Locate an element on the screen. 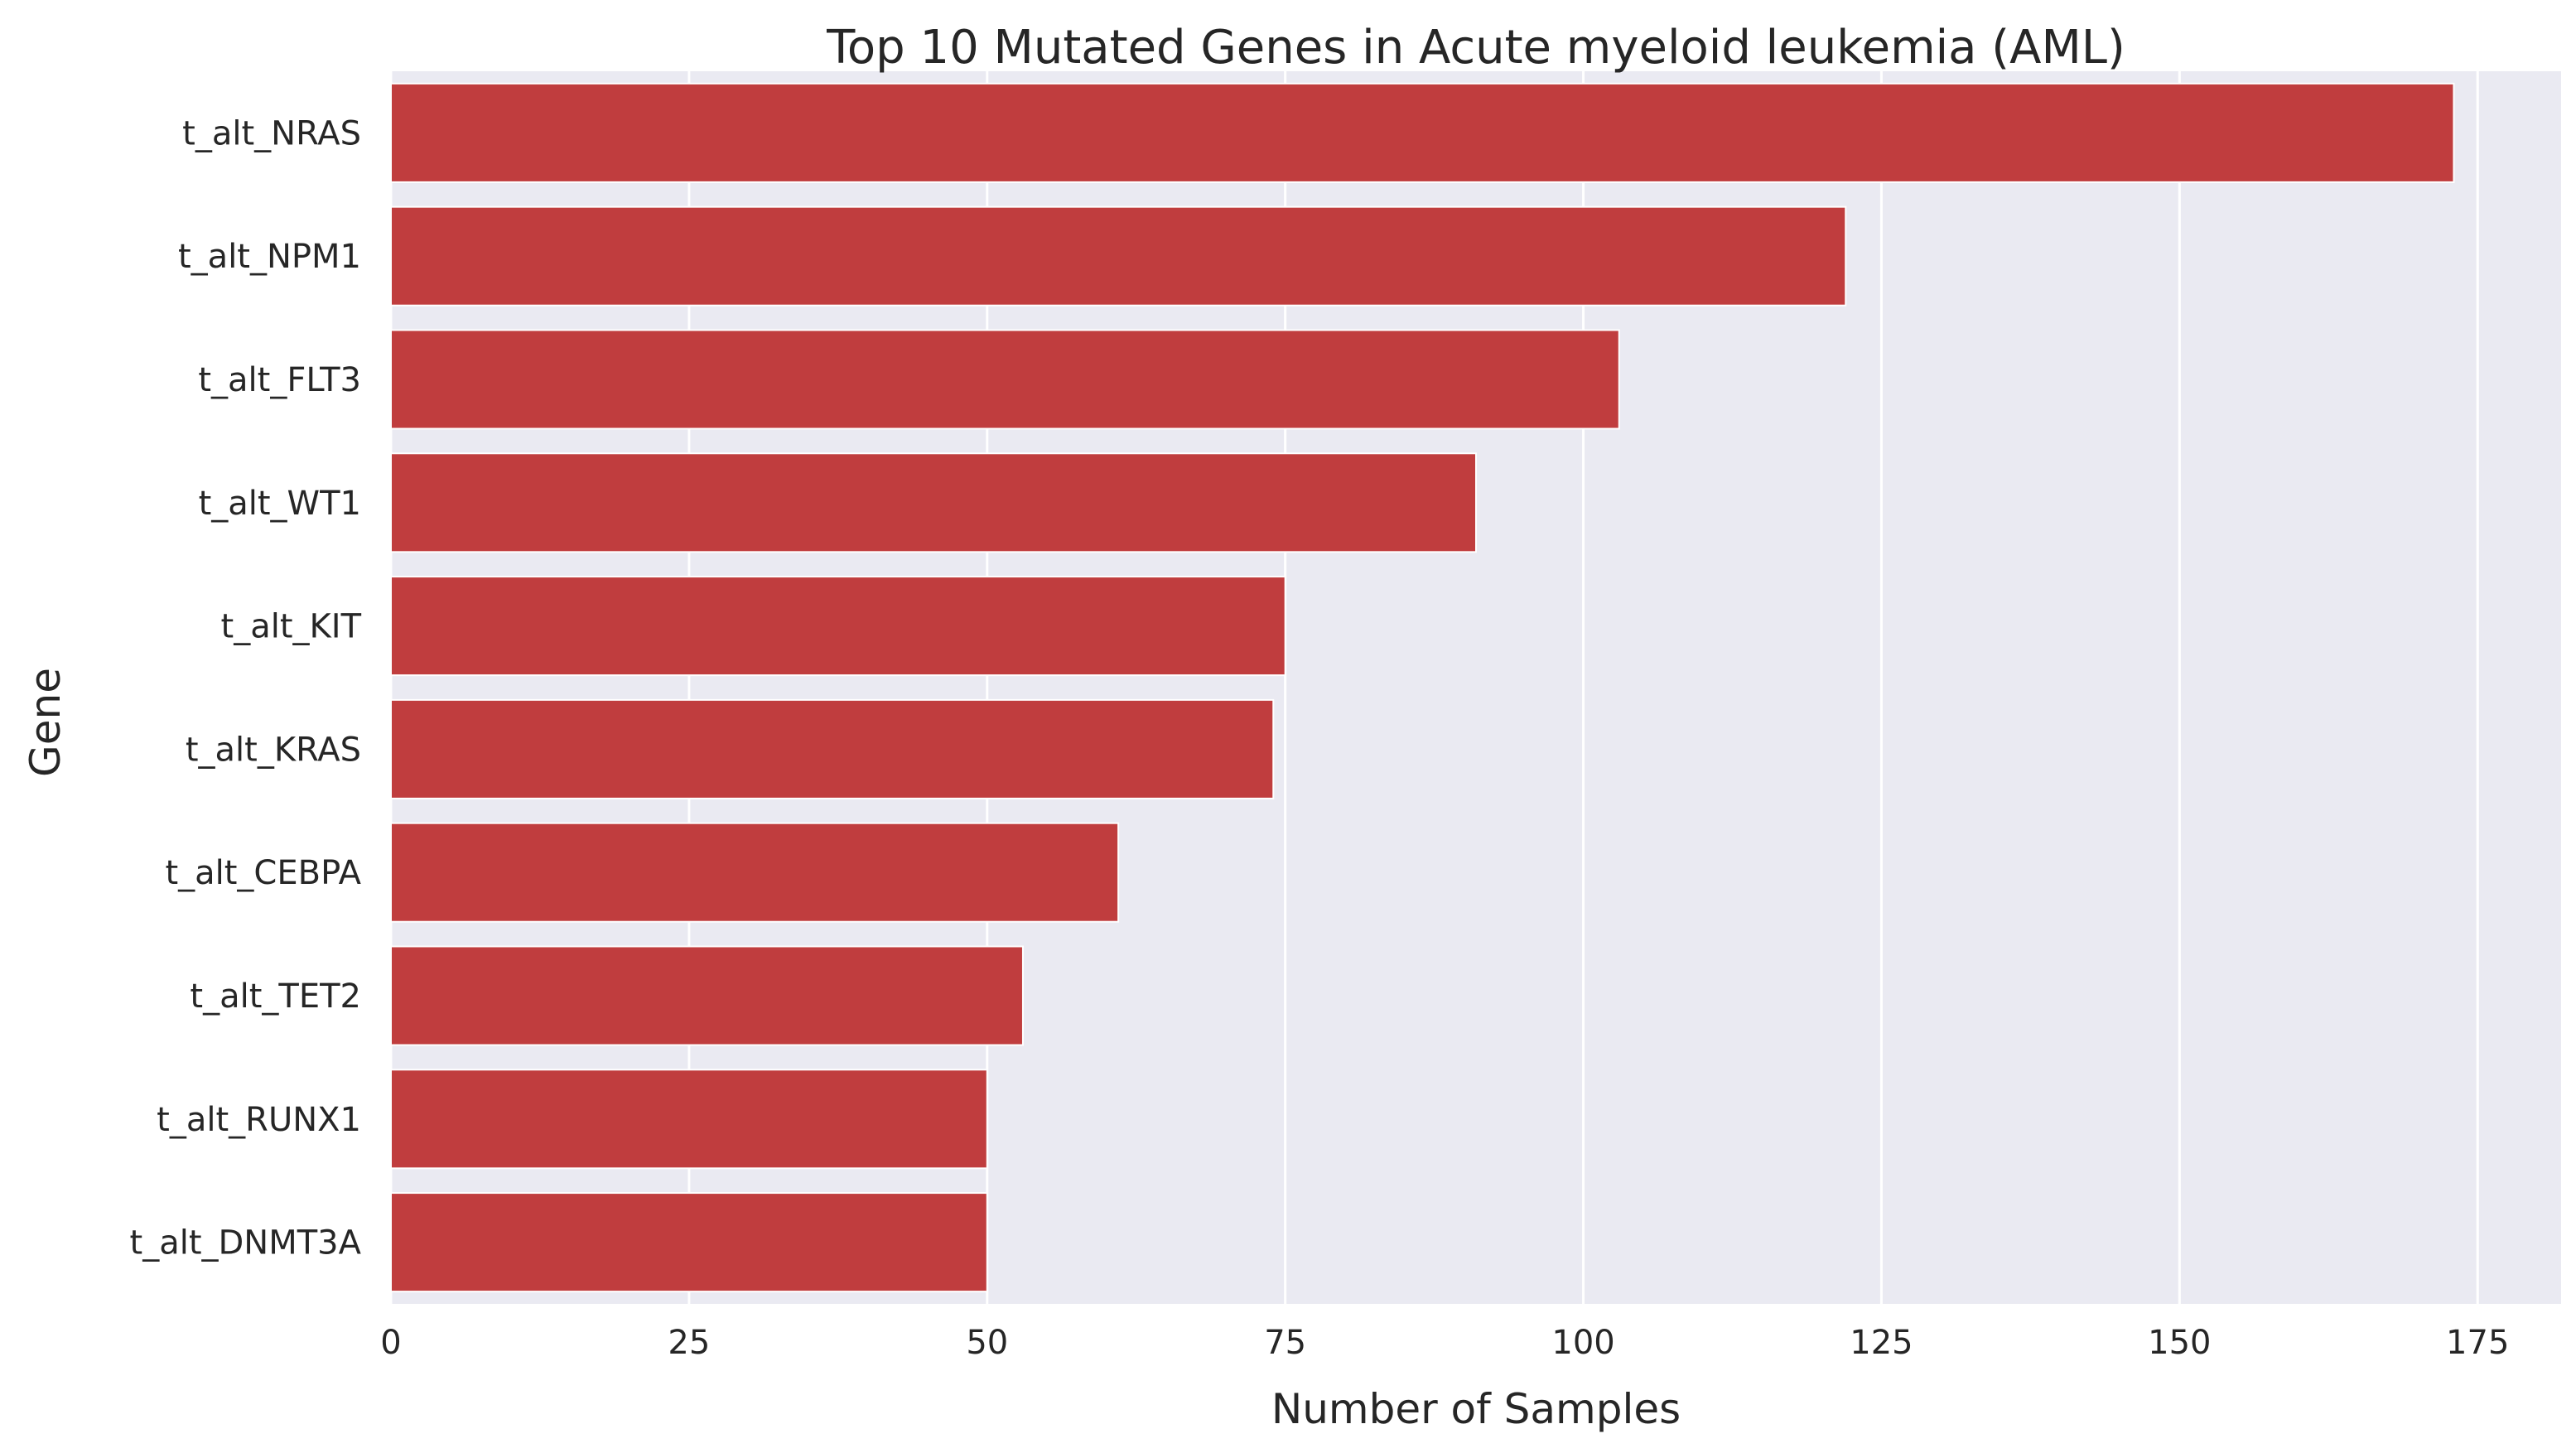 Image resolution: width=2576 pixels, height=1453 pixels. y-tick-label: t_alt_NRAS is located at coordinates (271, 133).